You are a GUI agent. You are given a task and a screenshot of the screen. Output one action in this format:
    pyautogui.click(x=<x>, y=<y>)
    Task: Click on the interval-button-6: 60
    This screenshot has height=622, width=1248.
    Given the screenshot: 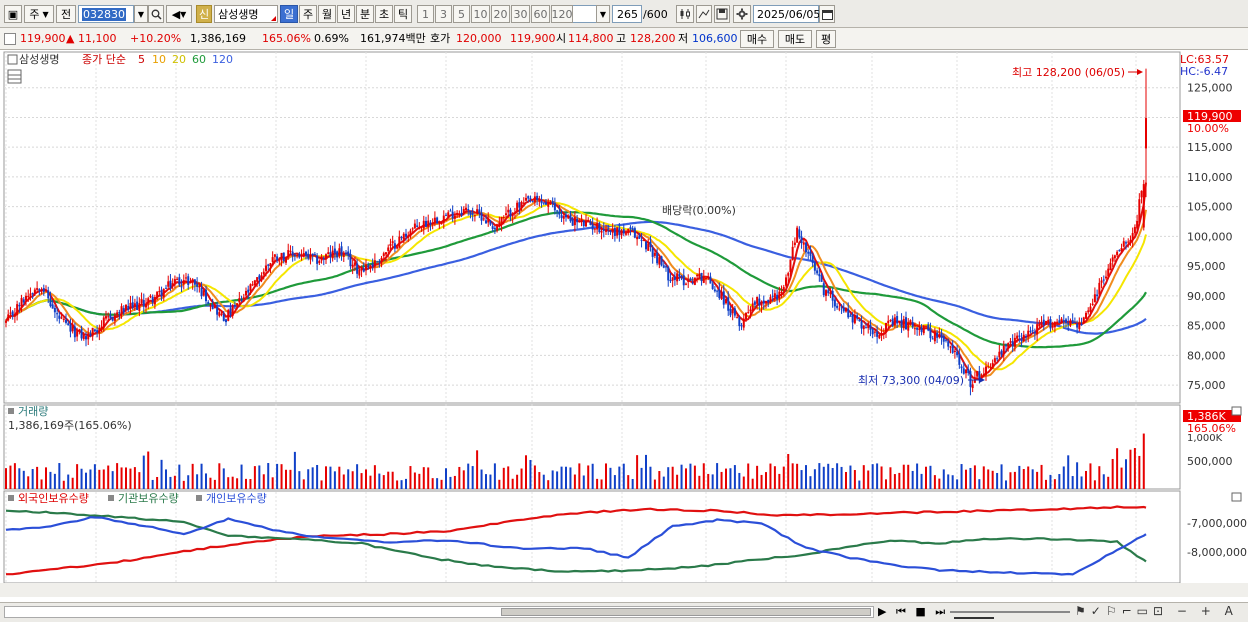 What is the action you would take?
    pyautogui.click(x=540, y=14)
    